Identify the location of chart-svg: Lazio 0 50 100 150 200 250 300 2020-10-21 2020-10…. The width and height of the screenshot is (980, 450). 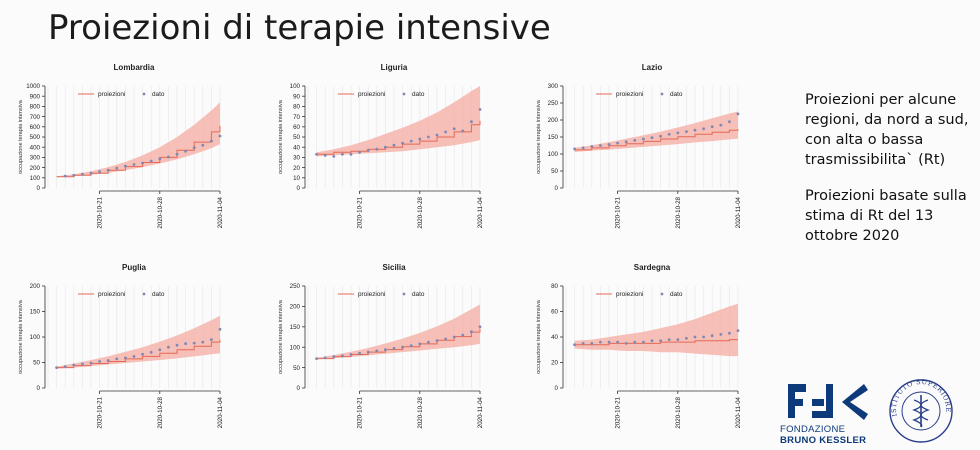
(639, 146).